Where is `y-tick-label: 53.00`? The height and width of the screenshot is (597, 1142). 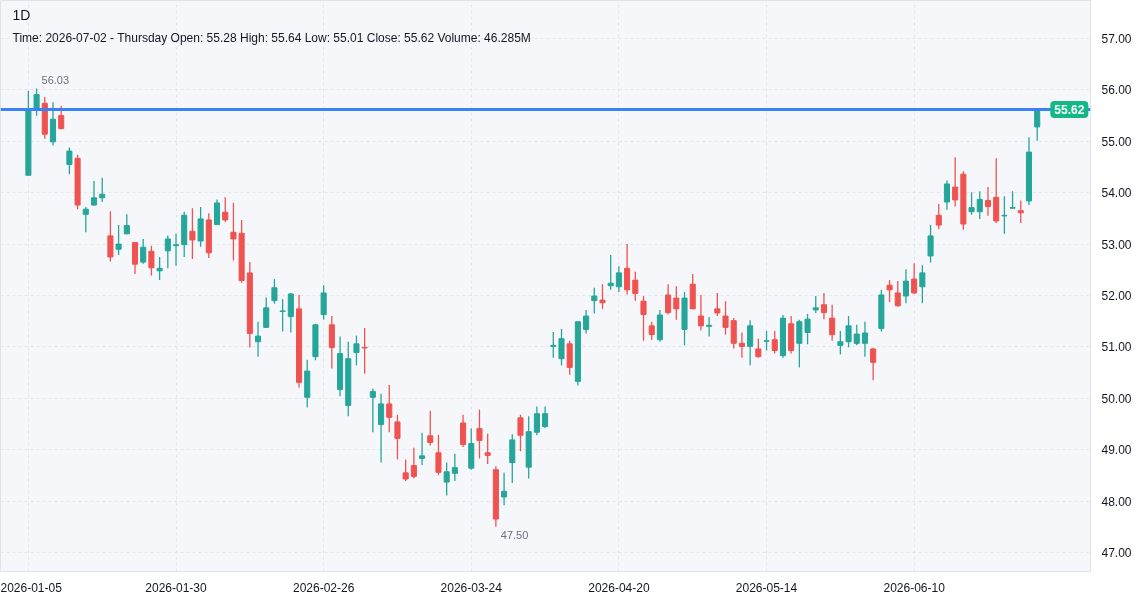 y-tick-label: 53.00 is located at coordinates (1116, 244).